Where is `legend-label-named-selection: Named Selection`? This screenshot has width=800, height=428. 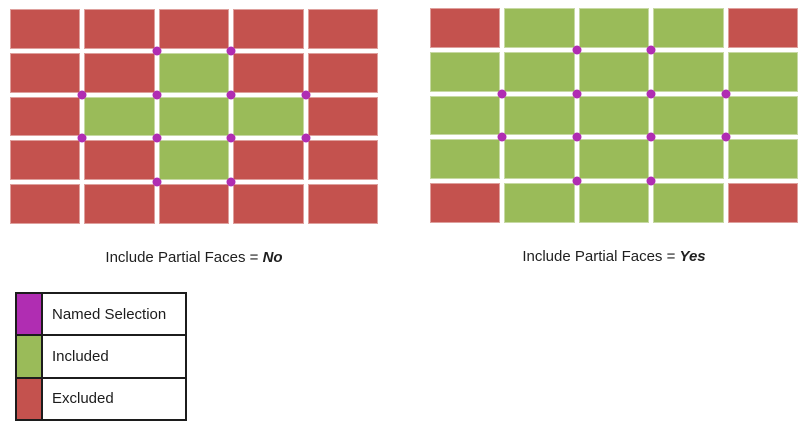 legend-label-named-selection: Named Selection is located at coordinates (109, 314).